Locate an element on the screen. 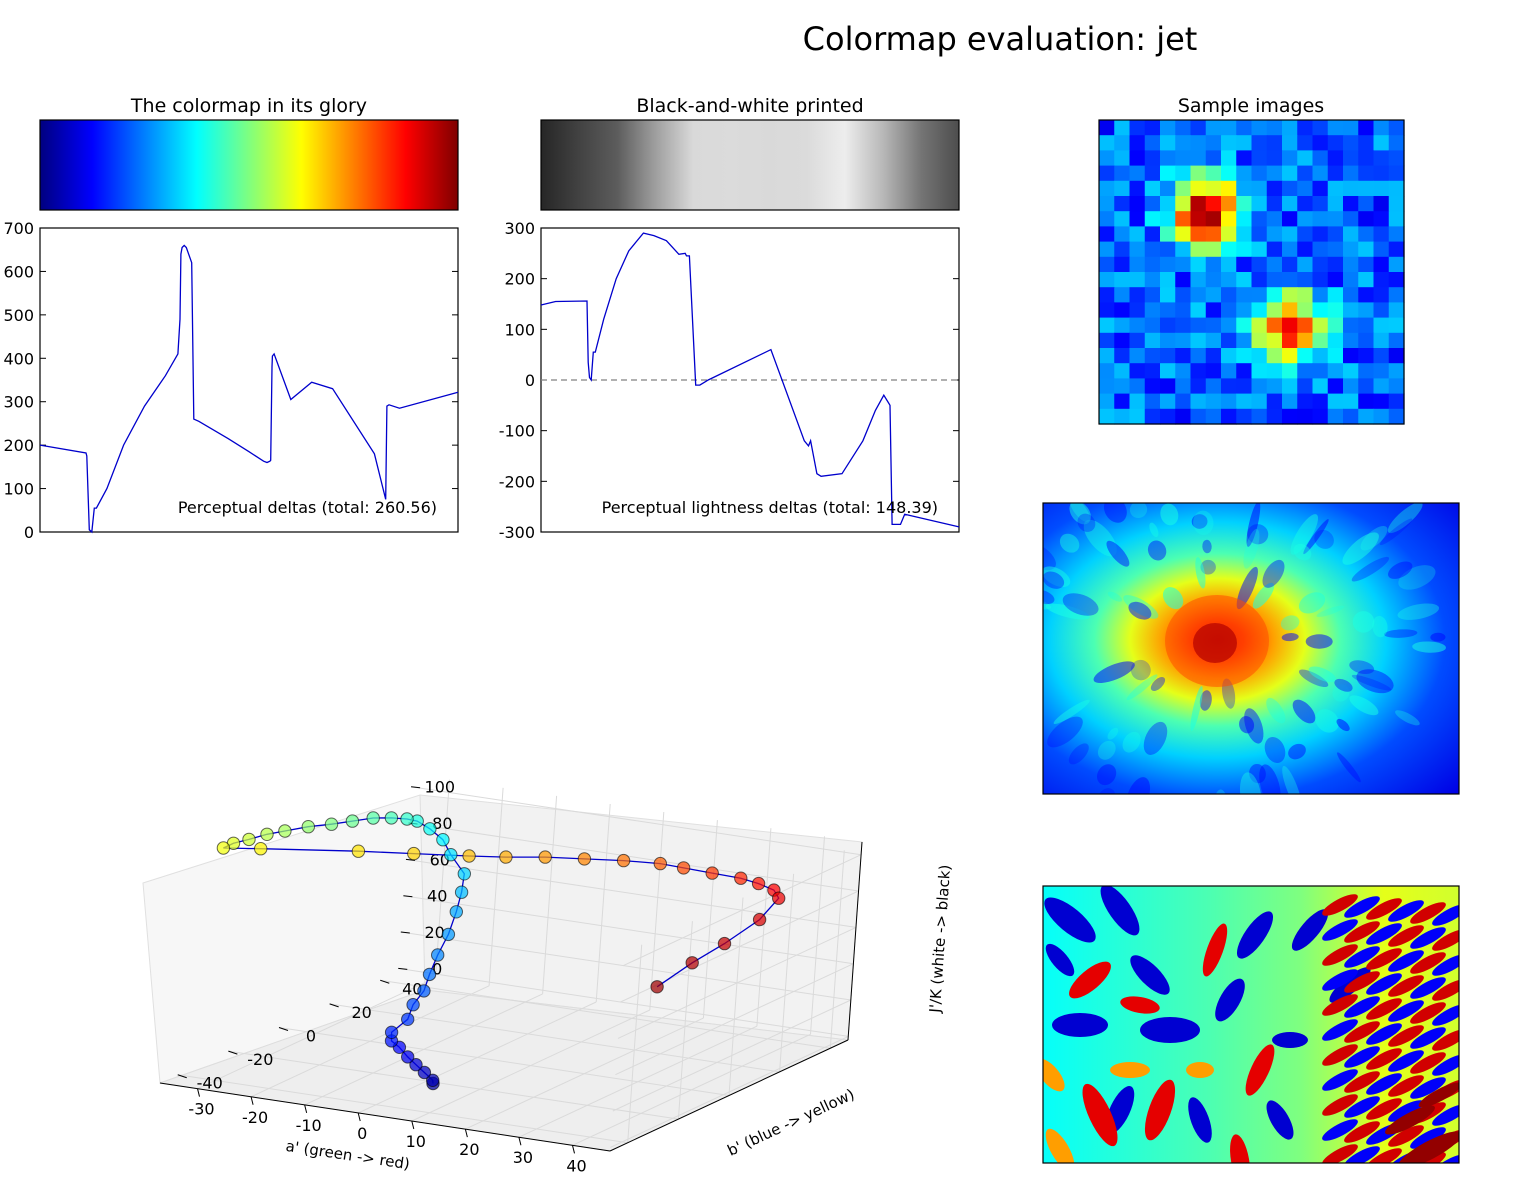 This screenshot has width=1522, height=1200. x-axis-label: a' (green -> red) is located at coordinates (347, 1155).